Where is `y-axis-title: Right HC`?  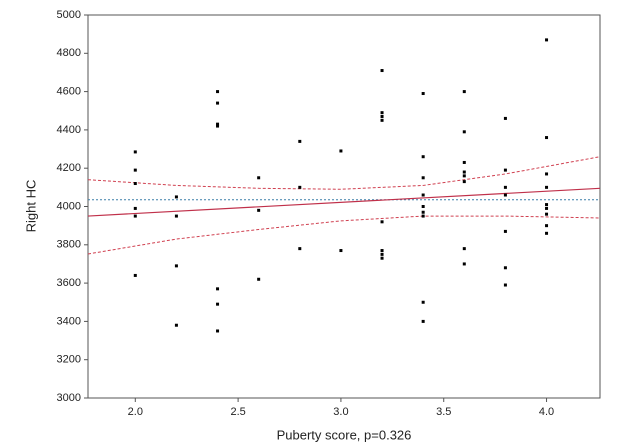 y-axis-title: Right HC is located at coordinates (30, 206).